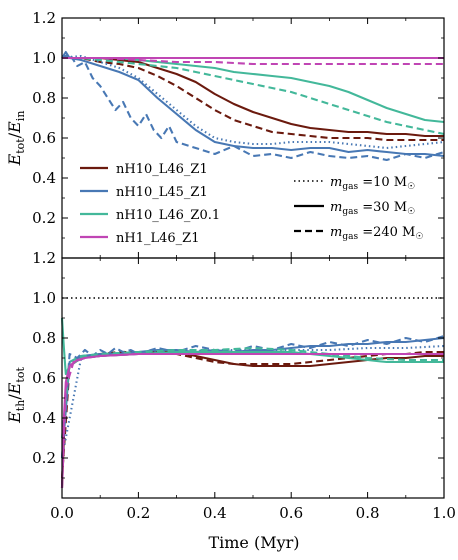 This screenshot has width=458, height=560. What do you see at coordinates (62, 513) in the screenshot?
I see `x-tick-label: 0.0` at bounding box center [62, 513].